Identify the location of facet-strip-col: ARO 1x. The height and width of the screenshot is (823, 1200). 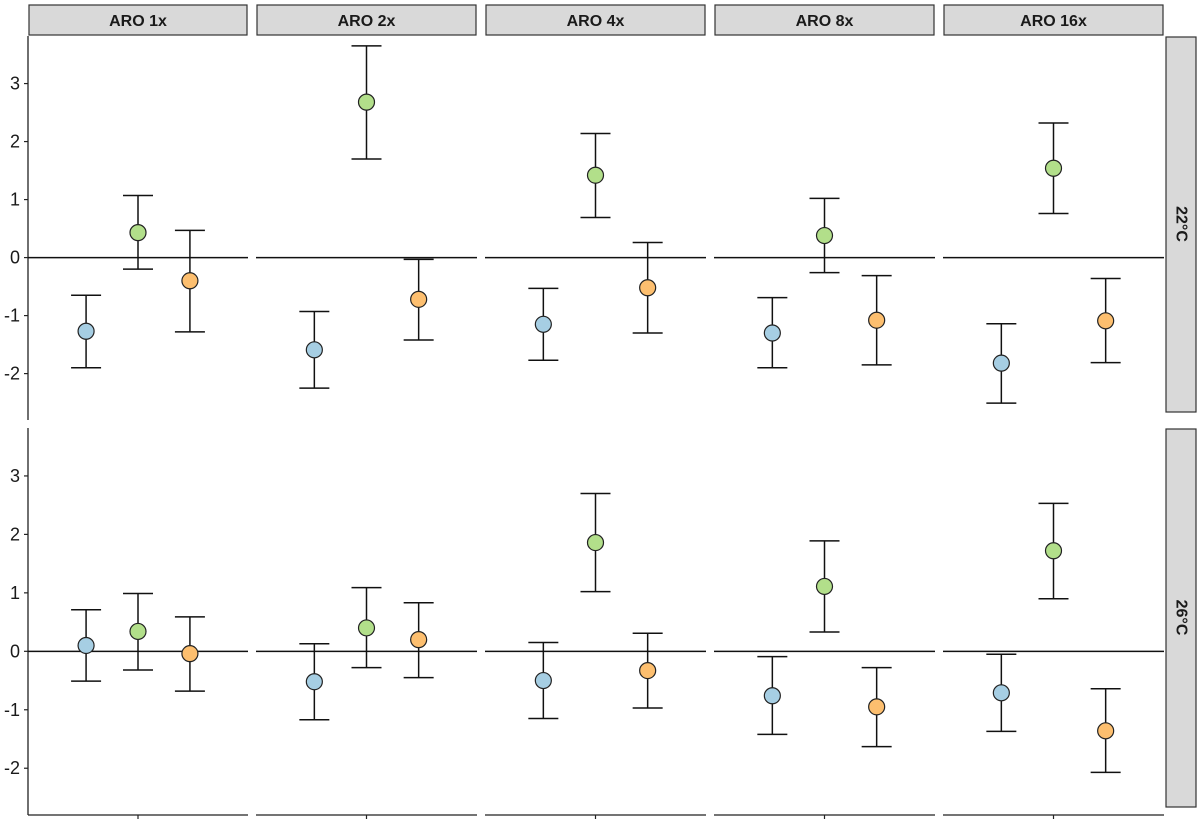
(138, 20).